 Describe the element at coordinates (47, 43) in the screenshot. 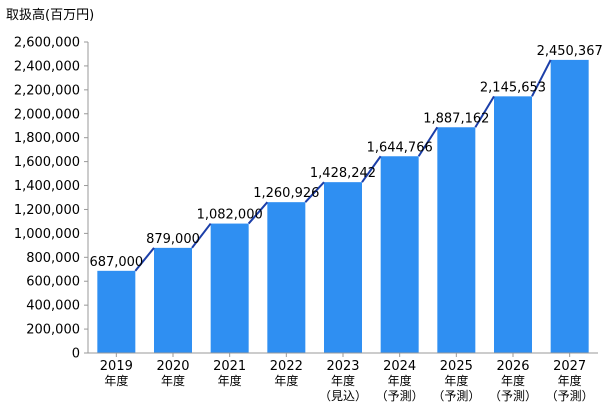

I see `y-tick-label: 2,600,000` at that location.